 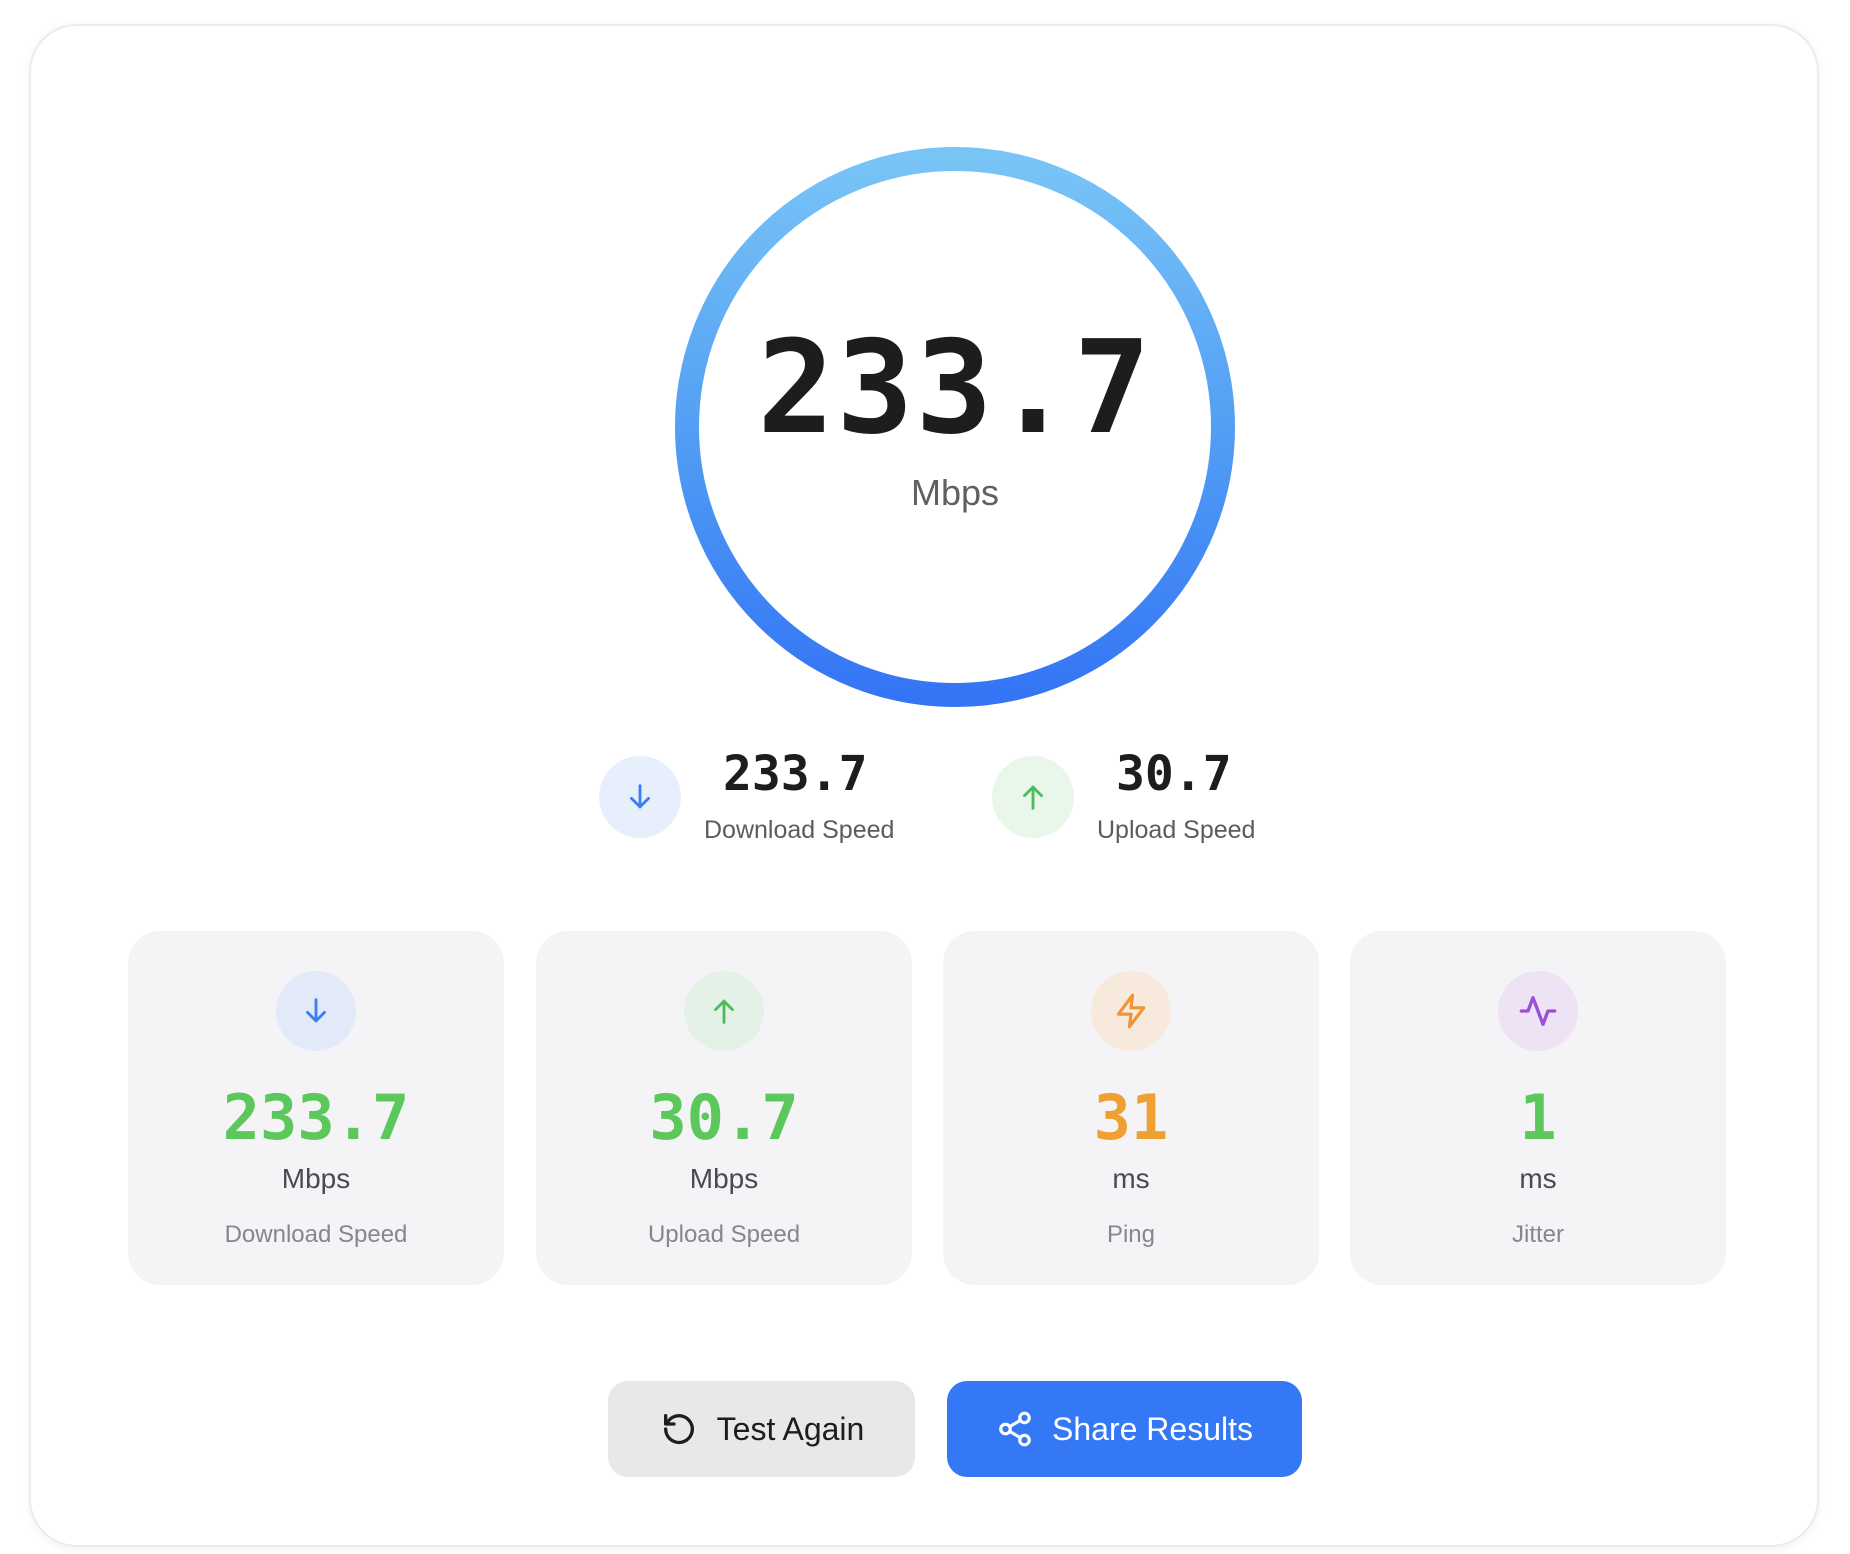 I want to click on stat-tile-jitter: 1 ms Jitter, so click(x=1538, y=1108).